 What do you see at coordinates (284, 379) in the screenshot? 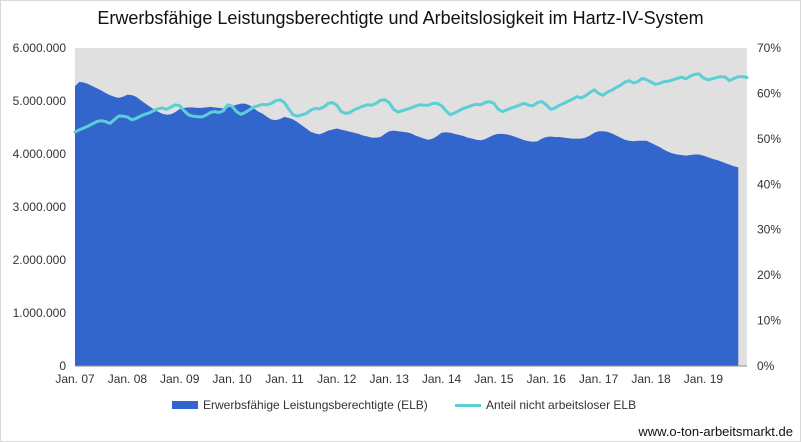
I see `x-tick-label: Jan. 11` at bounding box center [284, 379].